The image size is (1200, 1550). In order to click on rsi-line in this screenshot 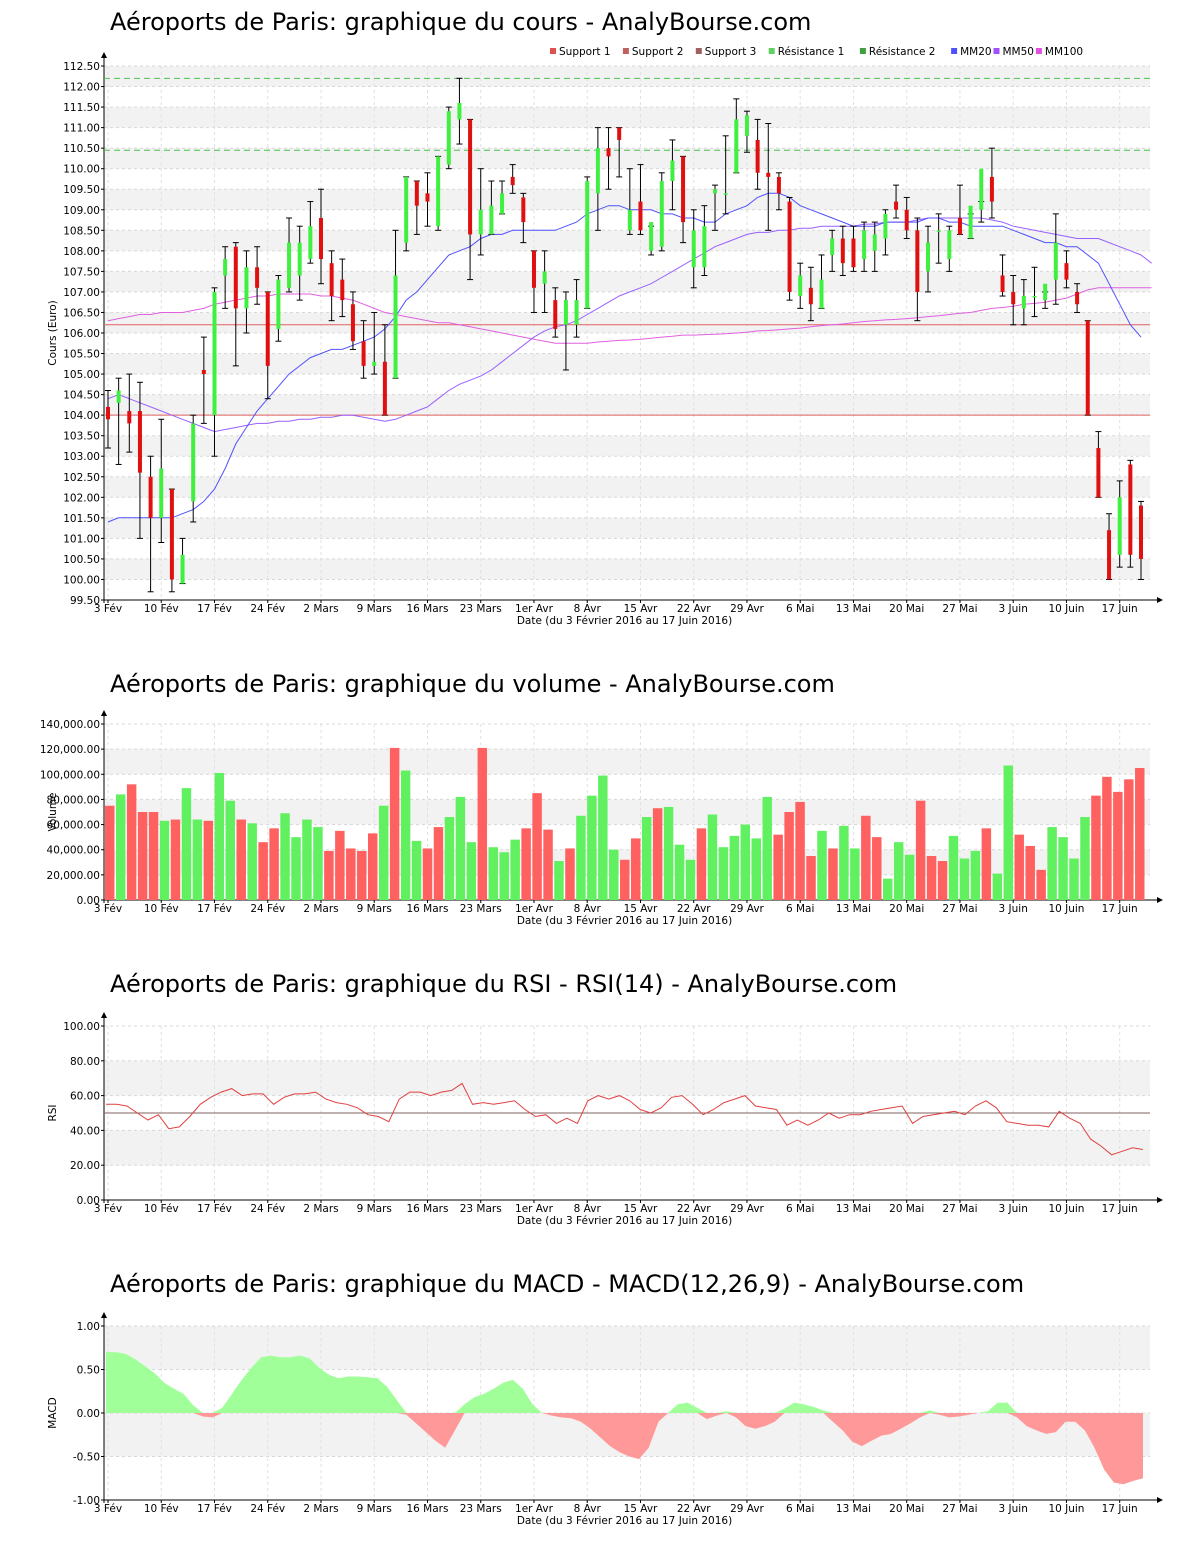, I will do `click(625, 1119)`.